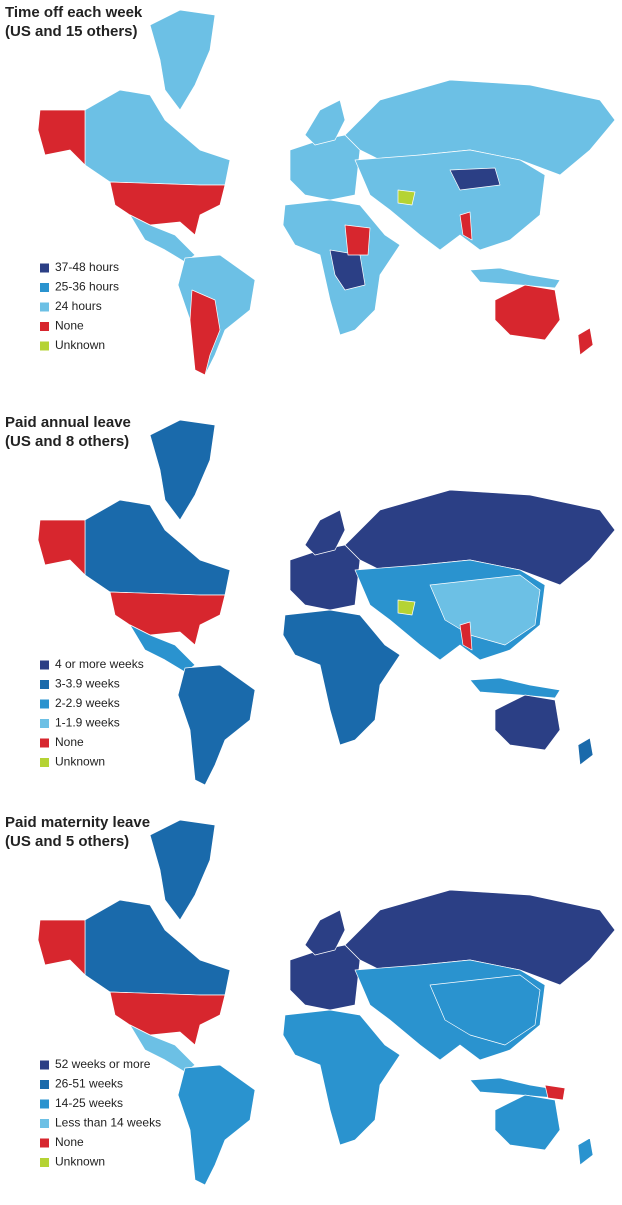 This screenshot has width=622, height=1205. Describe the element at coordinates (68, 422) in the screenshot. I see `panel-title: Paid annual leave` at that location.